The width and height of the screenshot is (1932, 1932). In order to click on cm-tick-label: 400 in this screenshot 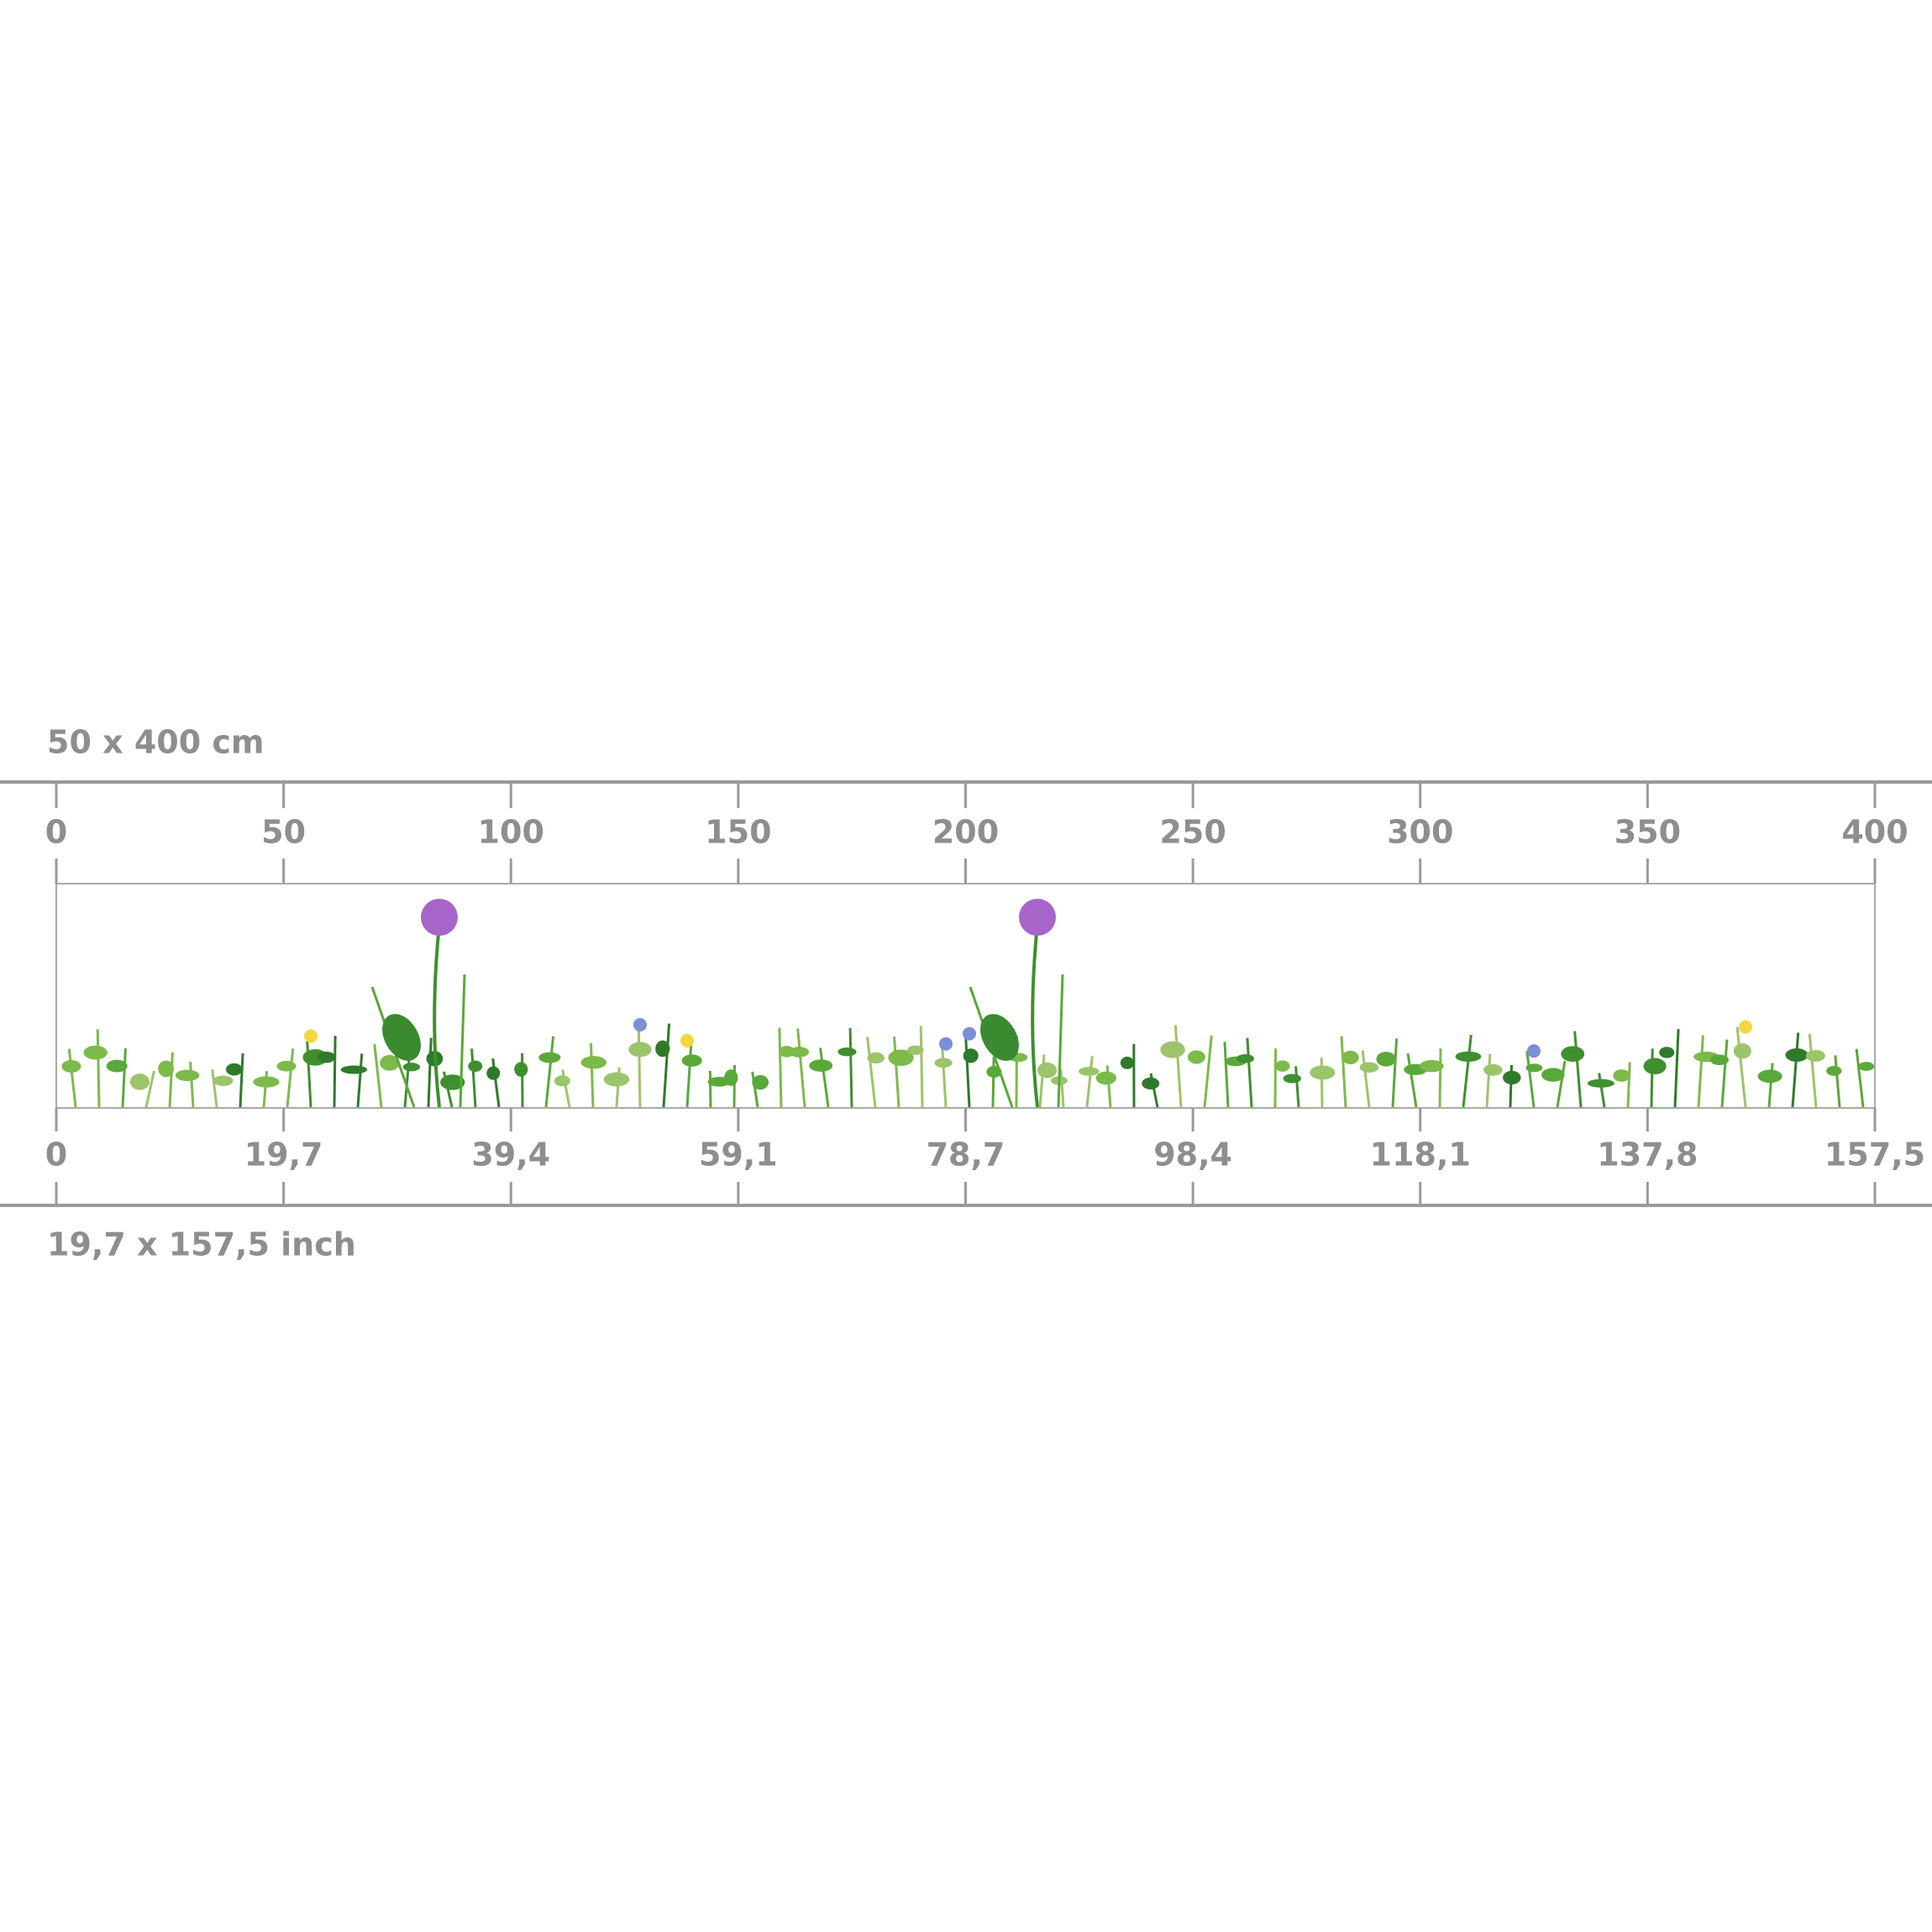, I will do `click(1874, 832)`.